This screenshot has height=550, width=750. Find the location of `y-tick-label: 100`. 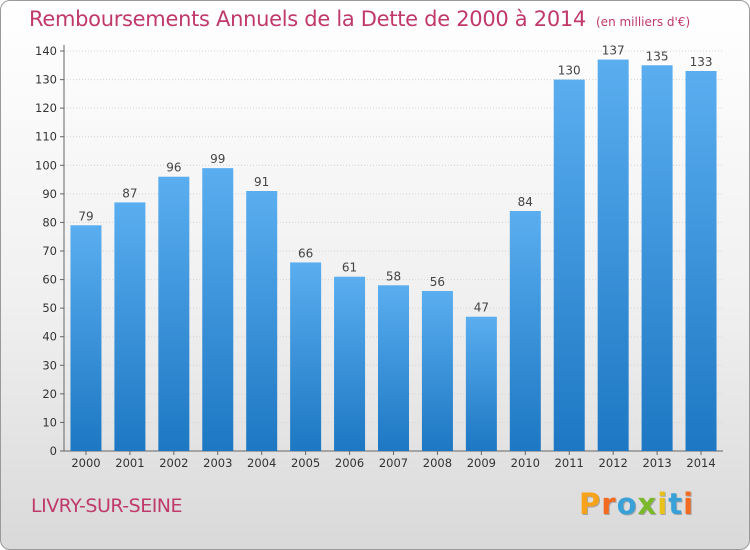

y-tick-label: 100 is located at coordinates (46, 165).